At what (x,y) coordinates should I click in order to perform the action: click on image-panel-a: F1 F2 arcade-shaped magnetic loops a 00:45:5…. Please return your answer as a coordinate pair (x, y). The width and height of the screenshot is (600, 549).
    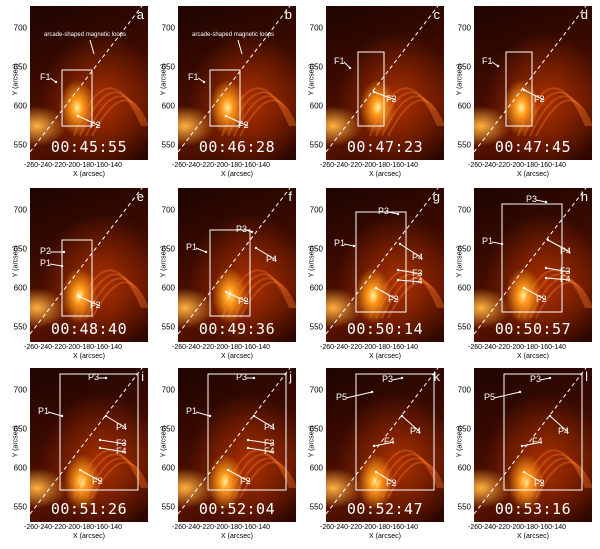
    Looking at the image, I should click on (89, 83).